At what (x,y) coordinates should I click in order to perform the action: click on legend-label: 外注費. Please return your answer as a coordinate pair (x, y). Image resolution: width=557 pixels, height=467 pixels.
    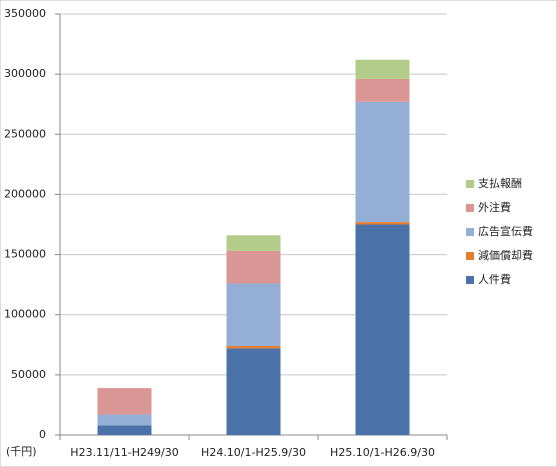
    Looking at the image, I should click on (494, 207).